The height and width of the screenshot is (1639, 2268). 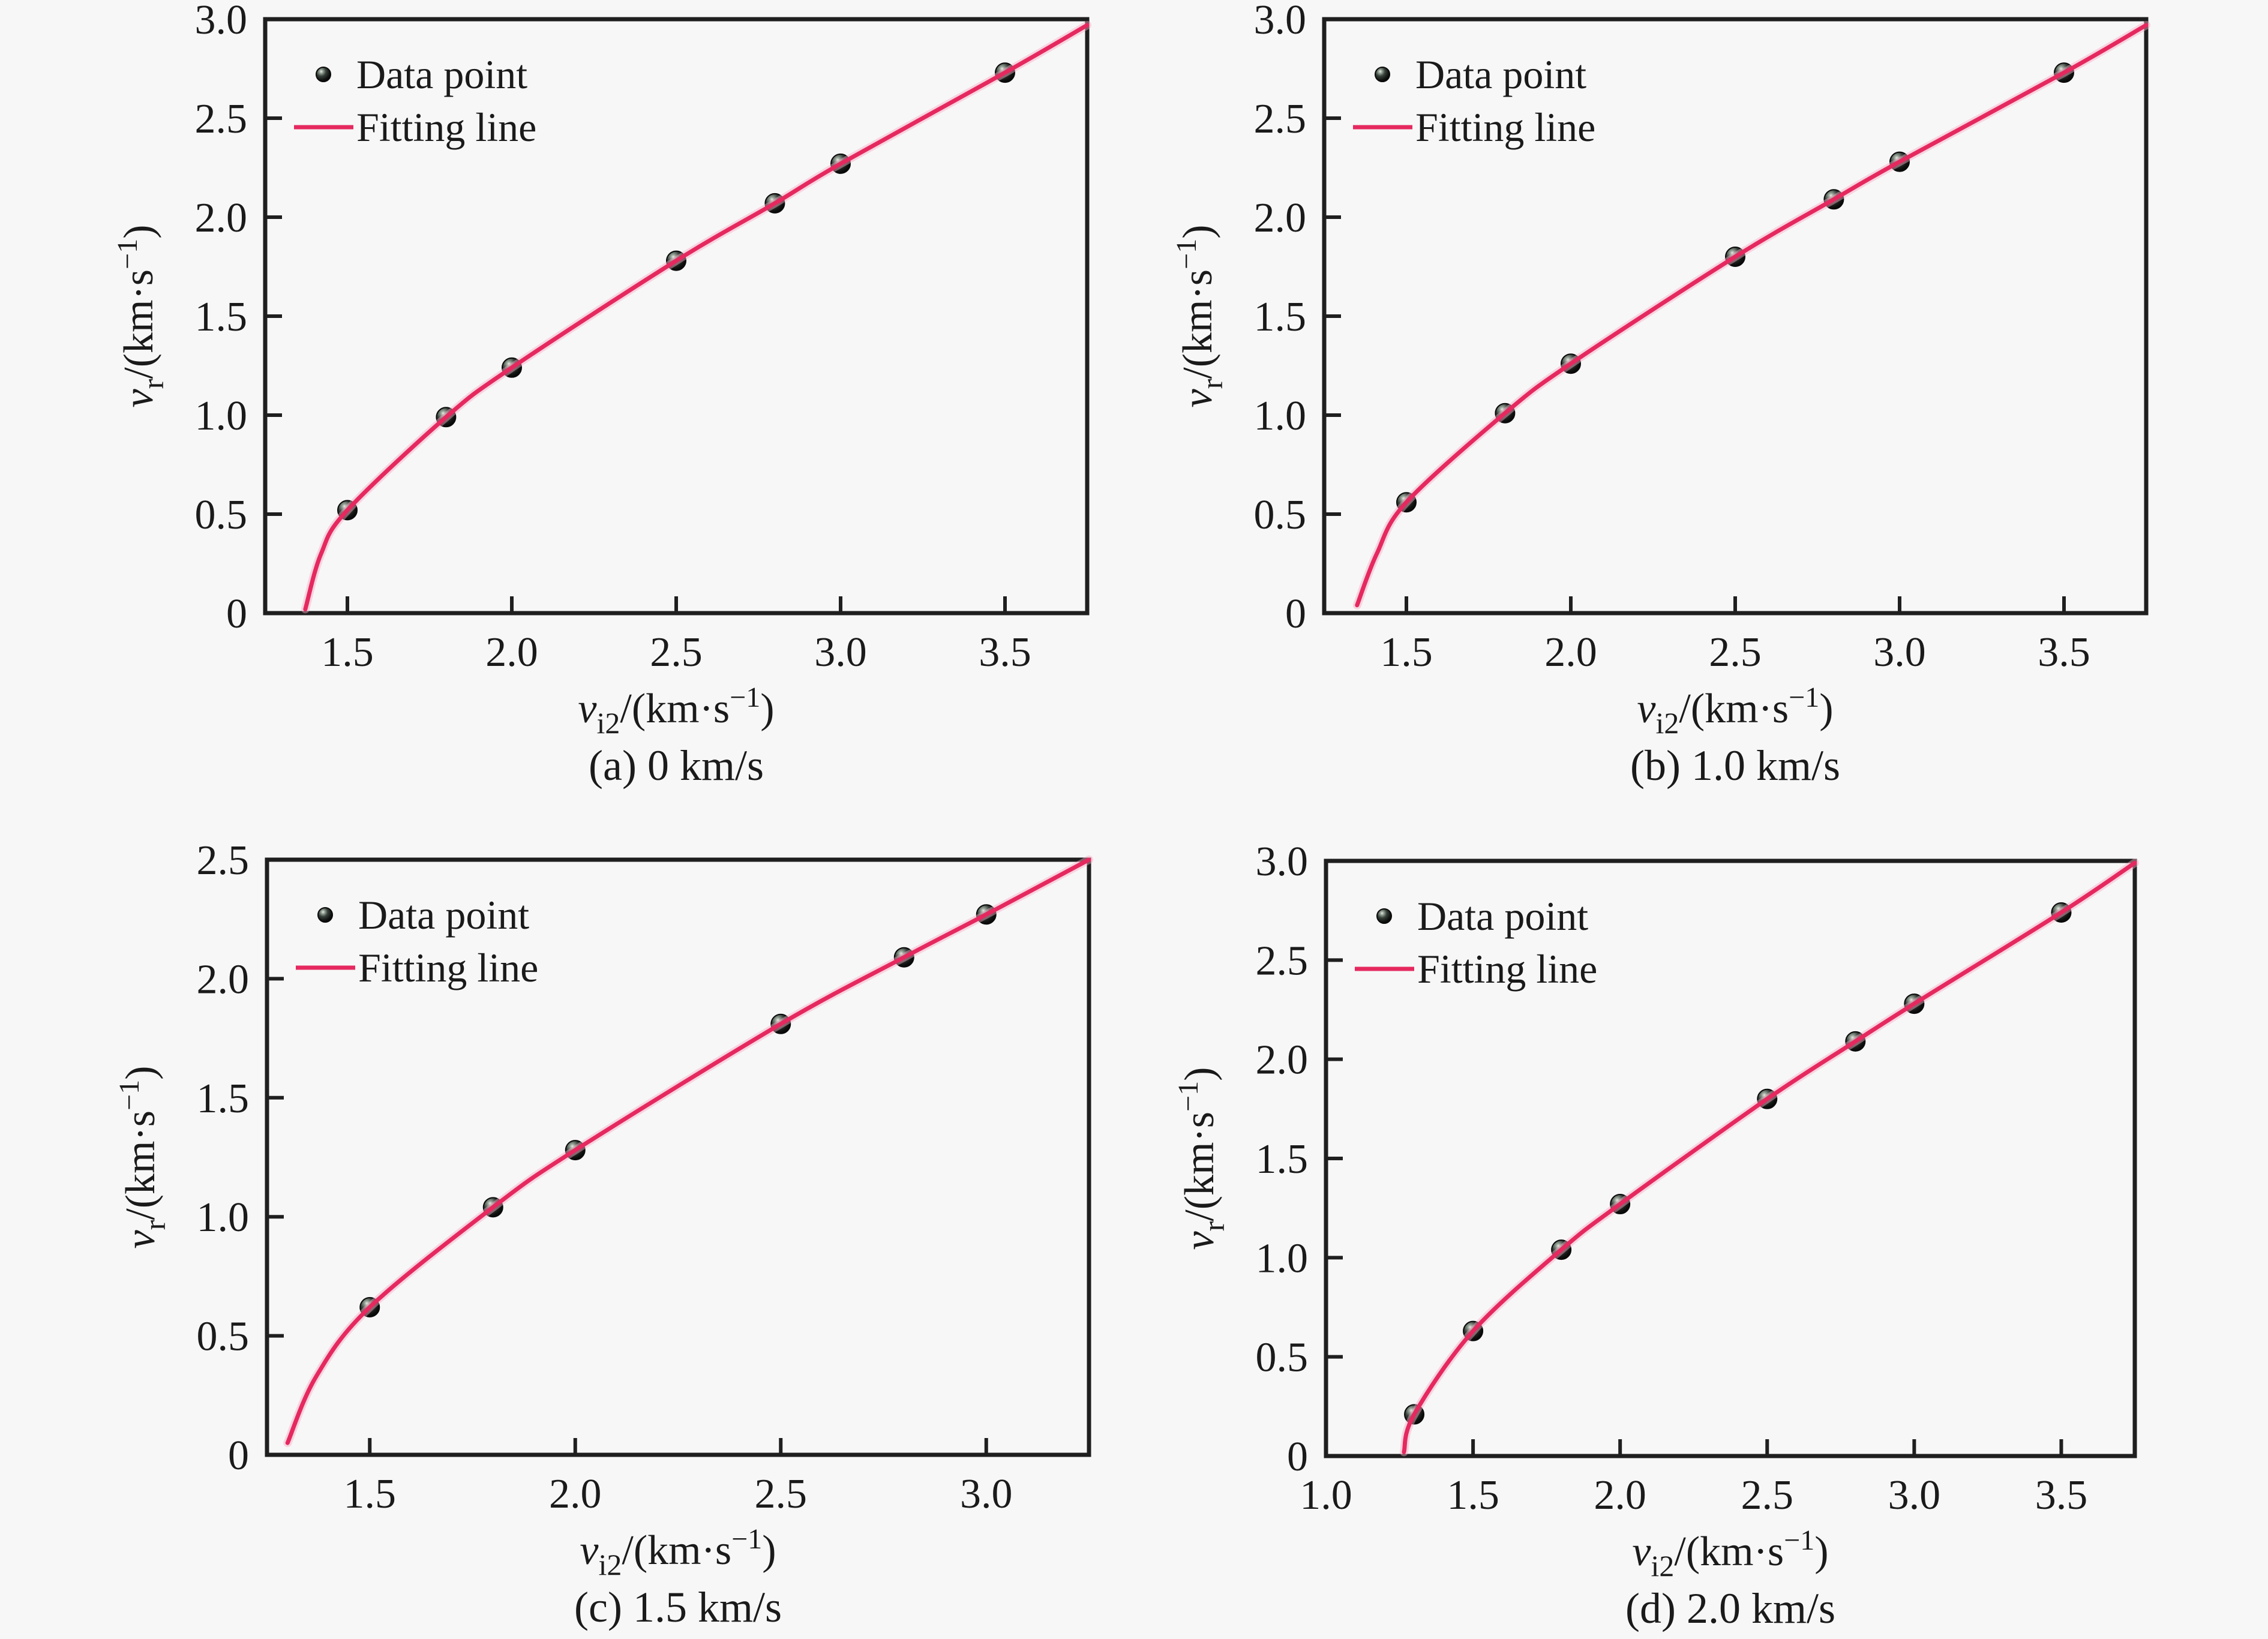 What do you see at coordinates (678, 1607) in the screenshot?
I see `panel-caption: (c) 1.5 km/s` at bounding box center [678, 1607].